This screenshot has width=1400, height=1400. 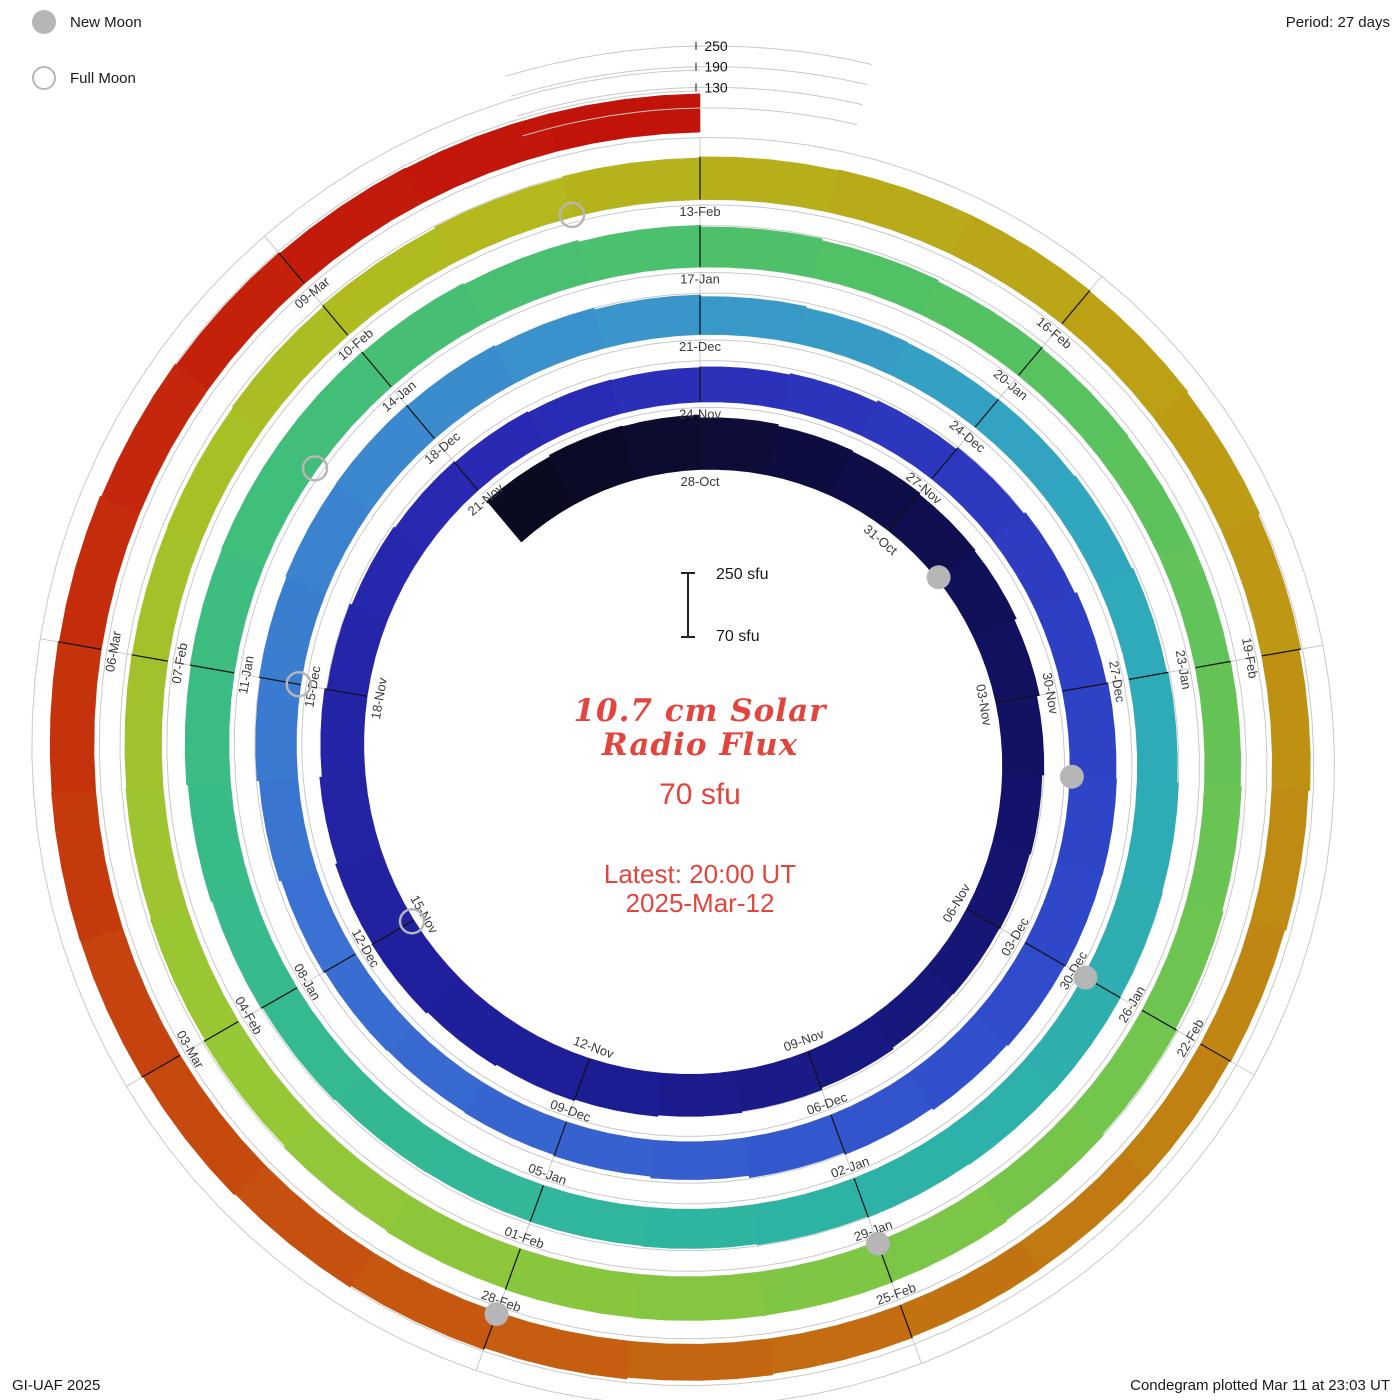 What do you see at coordinates (246, 674) in the screenshot?
I see `date-label: 11-Jan` at bounding box center [246, 674].